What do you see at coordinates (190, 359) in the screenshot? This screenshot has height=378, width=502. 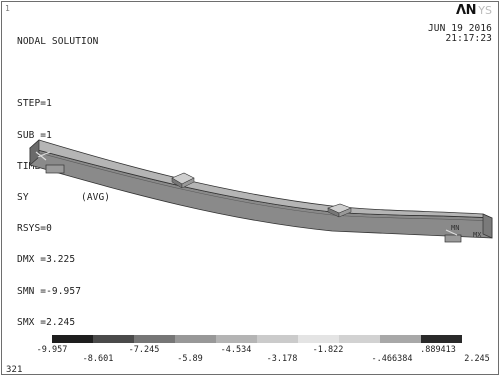 I see `legend-label: -5.89` at bounding box center [190, 359].